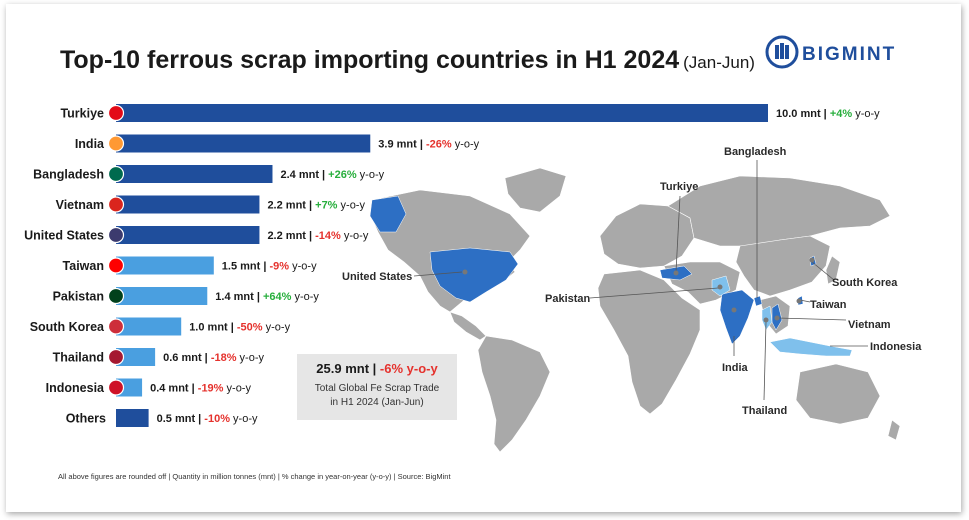 Image resolution: width=969 pixels, height=520 pixels. I want to click on bar-taiwan, so click(165, 265).